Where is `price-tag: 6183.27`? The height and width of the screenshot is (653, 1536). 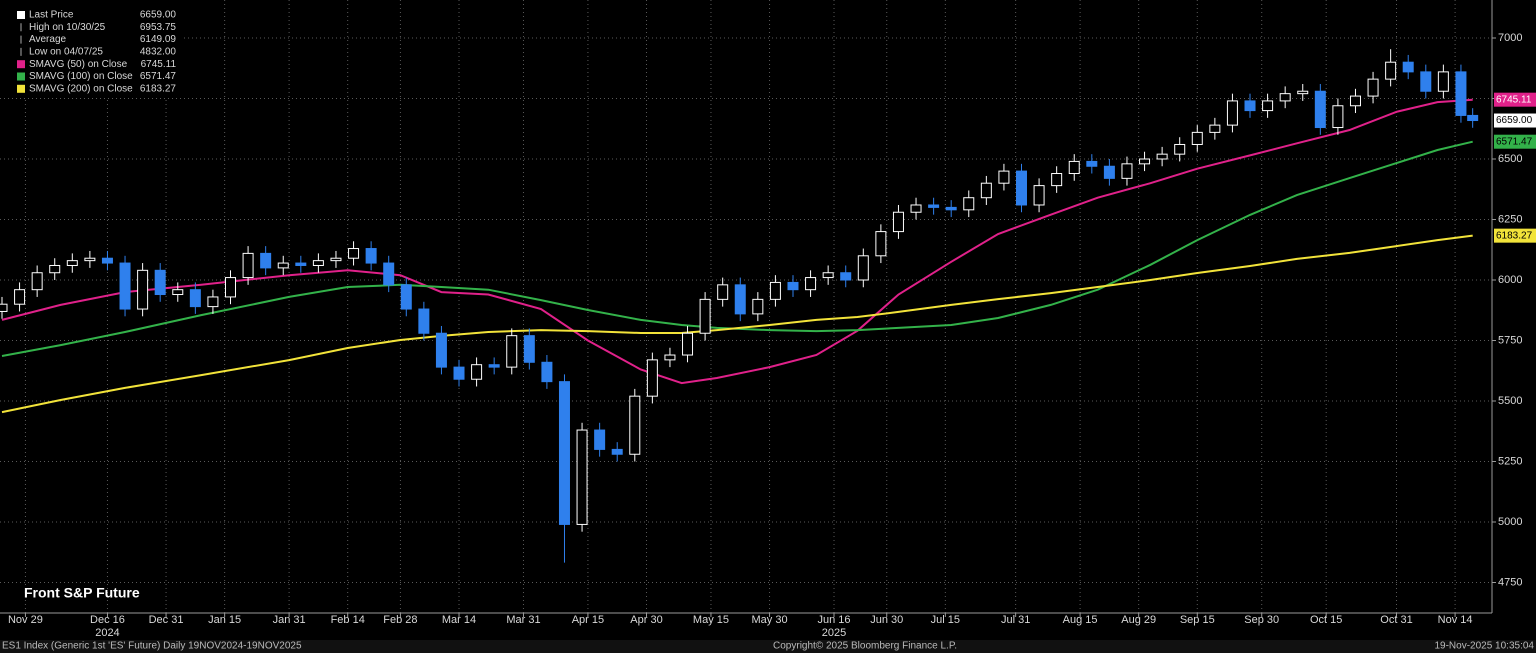 price-tag: 6183.27 is located at coordinates (1514, 235).